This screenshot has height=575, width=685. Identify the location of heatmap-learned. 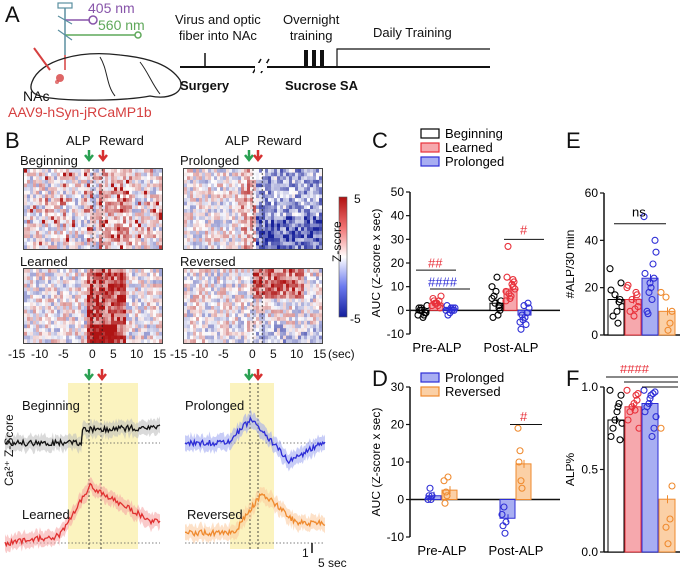
(93, 306).